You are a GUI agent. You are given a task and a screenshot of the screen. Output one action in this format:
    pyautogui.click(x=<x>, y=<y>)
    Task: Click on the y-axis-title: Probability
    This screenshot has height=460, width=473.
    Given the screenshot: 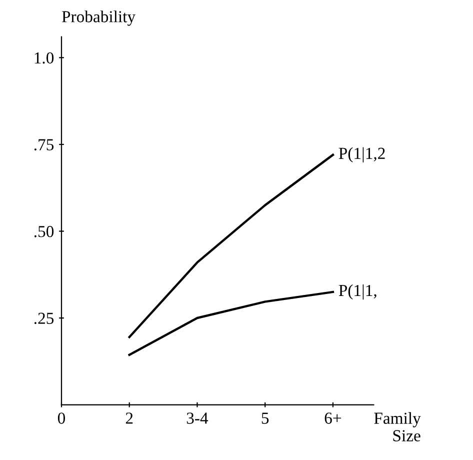 What is the action you would take?
    pyautogui.click(x=99, y=18)
    